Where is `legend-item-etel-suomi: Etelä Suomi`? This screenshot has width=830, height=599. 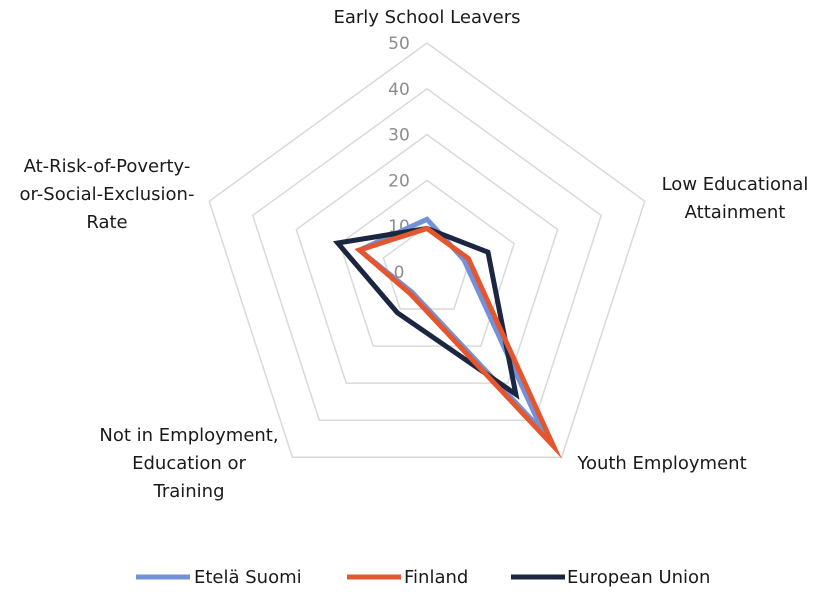
legend-item-etel-suomi: Etelä Suomi is located at coordinates (219, 577).